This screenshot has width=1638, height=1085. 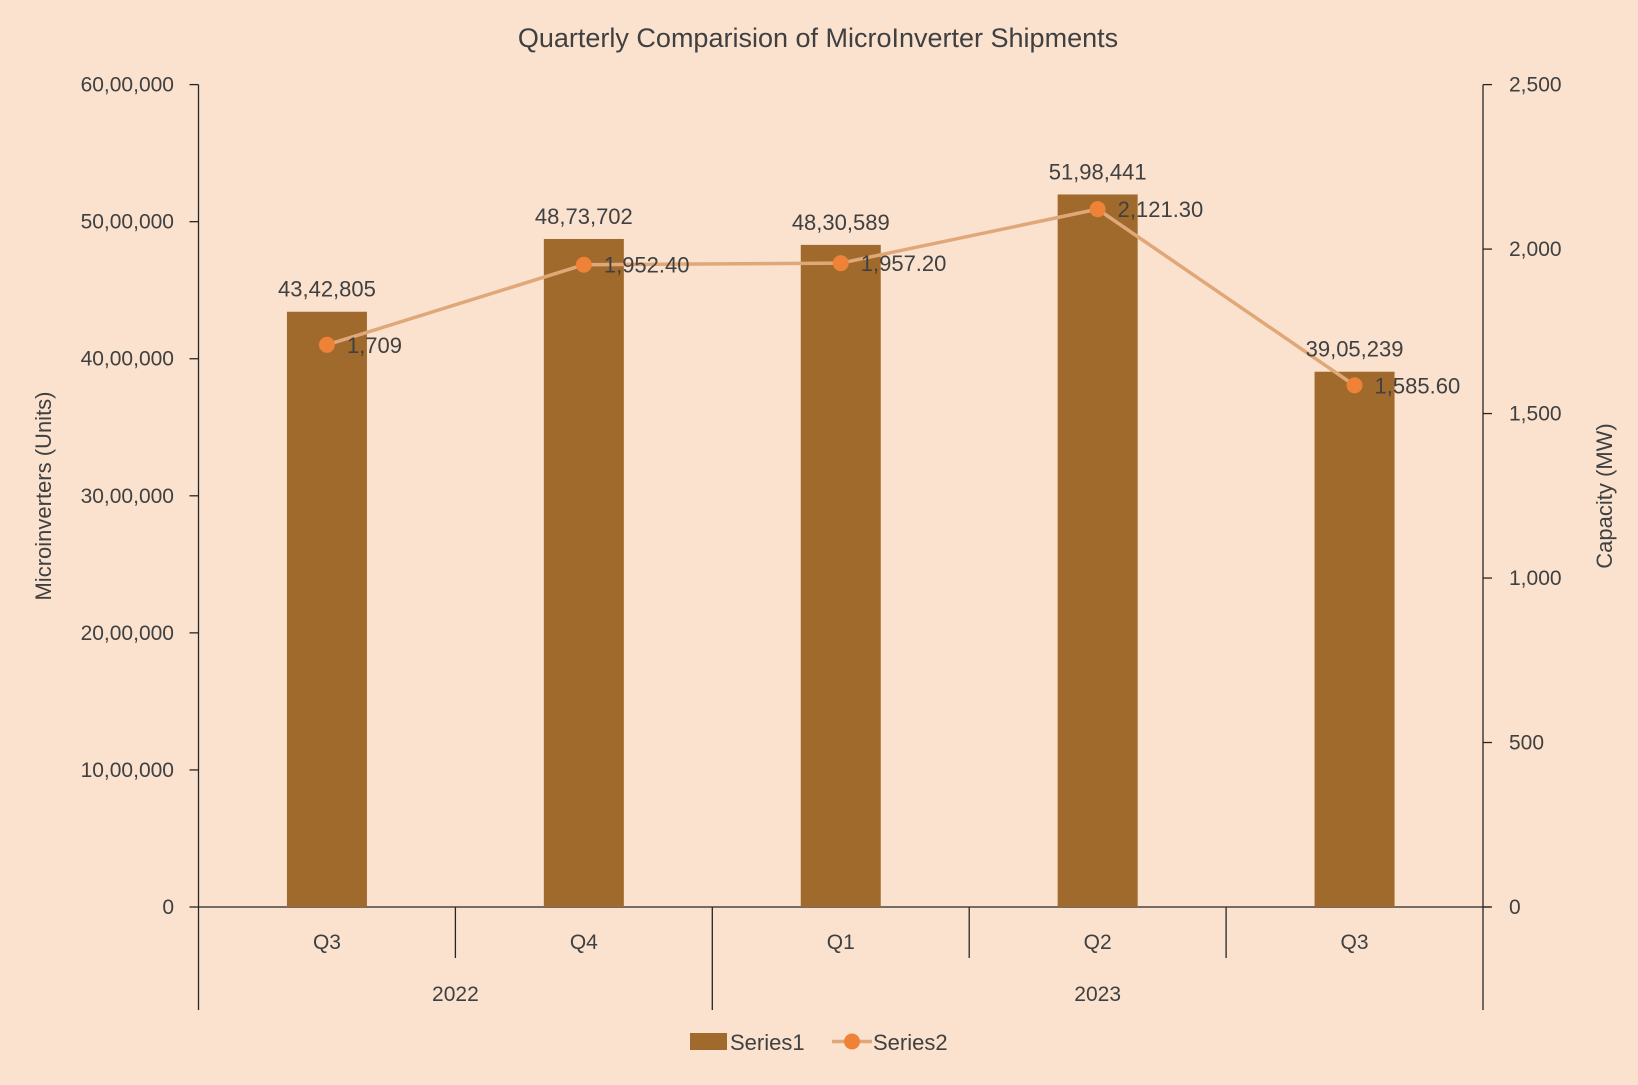 What do you see at coordinates (1098, 942) in the screenshot?
I see `x-tick-label: Q2` at bounding box center [1098, 942].